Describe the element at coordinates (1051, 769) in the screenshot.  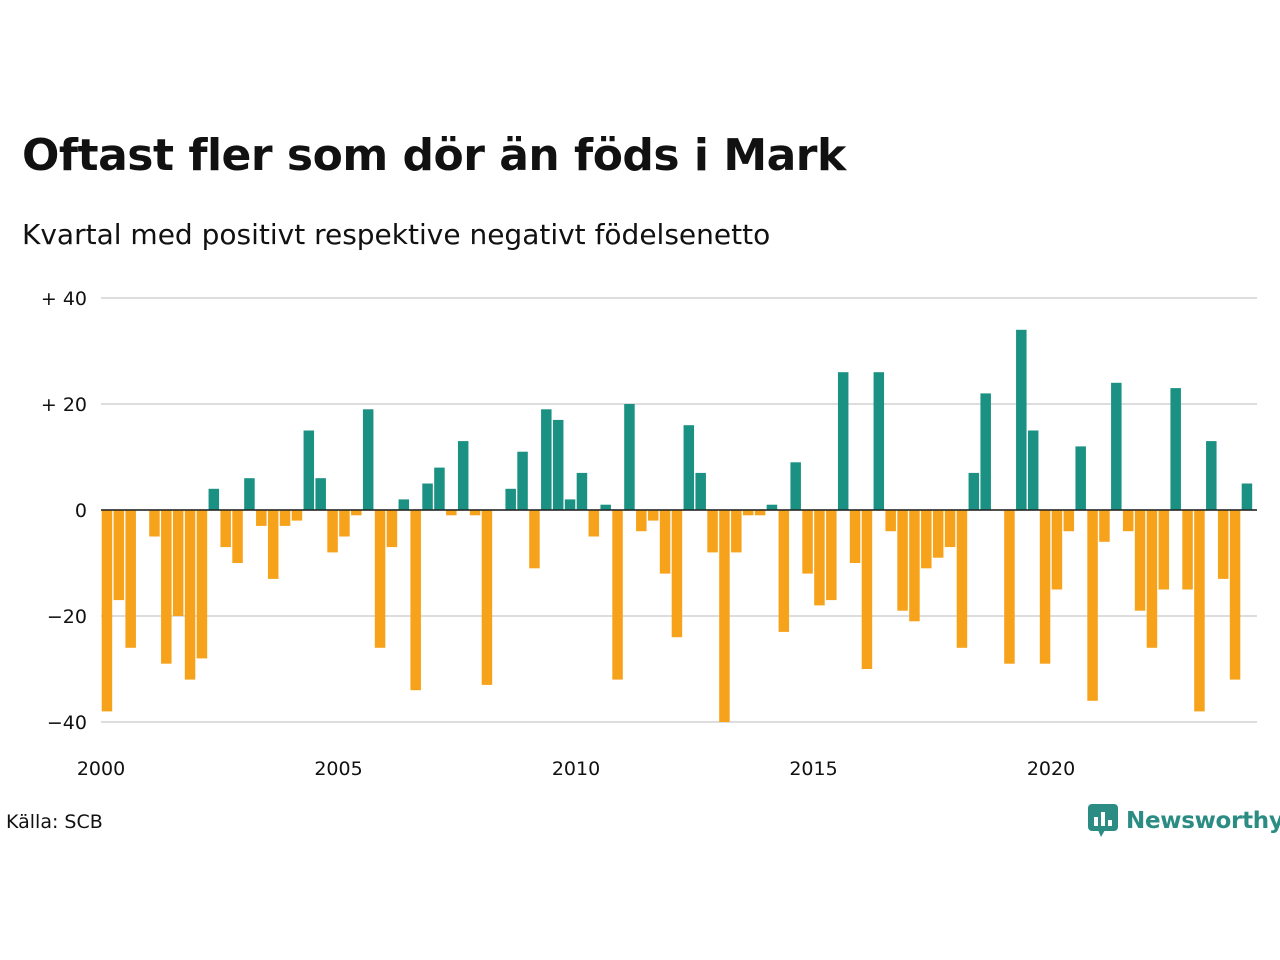
I see `x-tick-label: 2020` at that location.